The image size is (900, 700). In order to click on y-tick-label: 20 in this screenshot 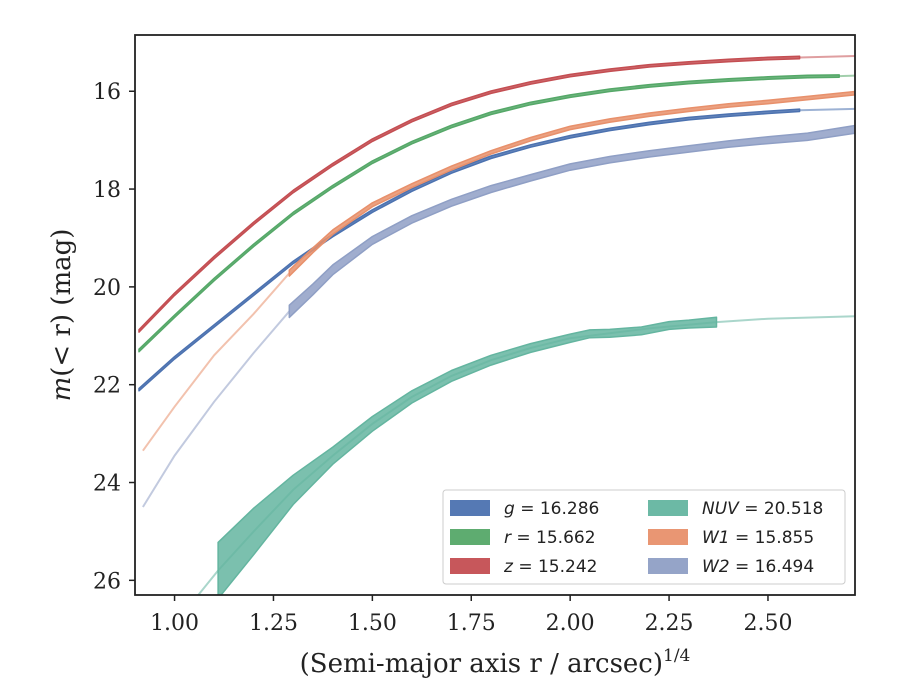, I will do `click(107, 288)`.